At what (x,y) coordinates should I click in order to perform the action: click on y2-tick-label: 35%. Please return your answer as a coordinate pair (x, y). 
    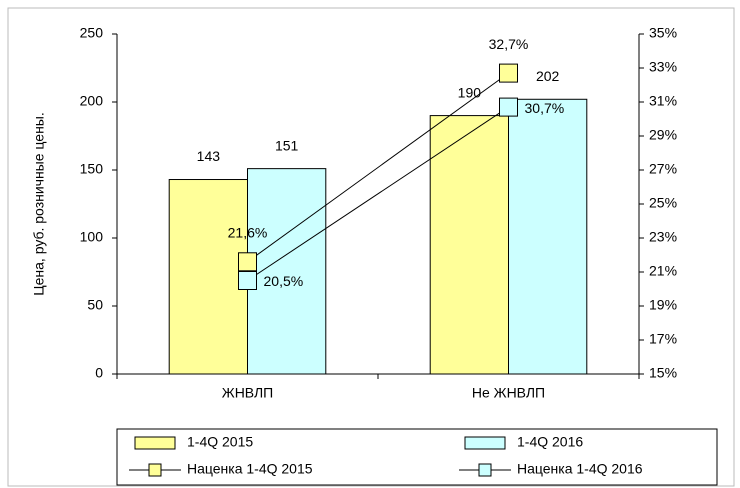
    Looking at the image, I should click on (663, 33).